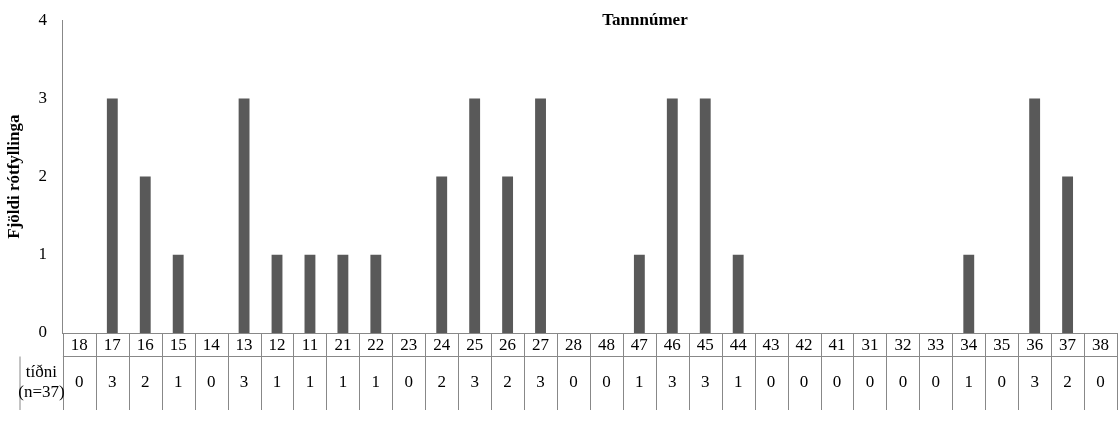 This screenshot has width=1119, height=423. Describe the element at coordinates (42, 332) in the screenshot. I see `y-tick-label: 0` at that location.